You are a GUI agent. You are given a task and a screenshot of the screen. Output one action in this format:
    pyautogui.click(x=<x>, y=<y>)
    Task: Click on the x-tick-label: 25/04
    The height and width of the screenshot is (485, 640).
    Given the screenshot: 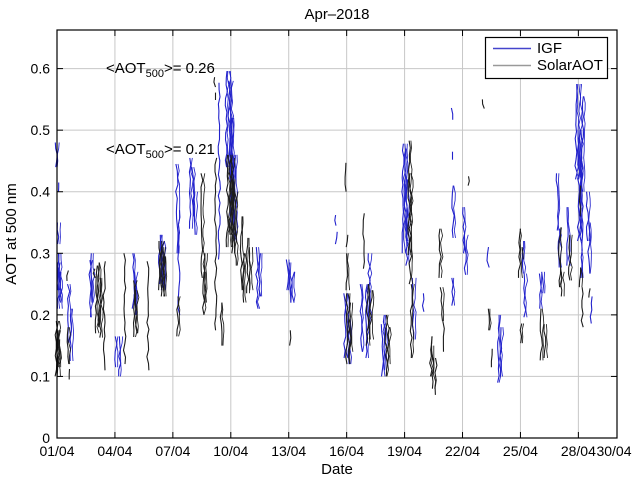 What is the action you would take?
    pyautogui.click(x=520, y=451)
    